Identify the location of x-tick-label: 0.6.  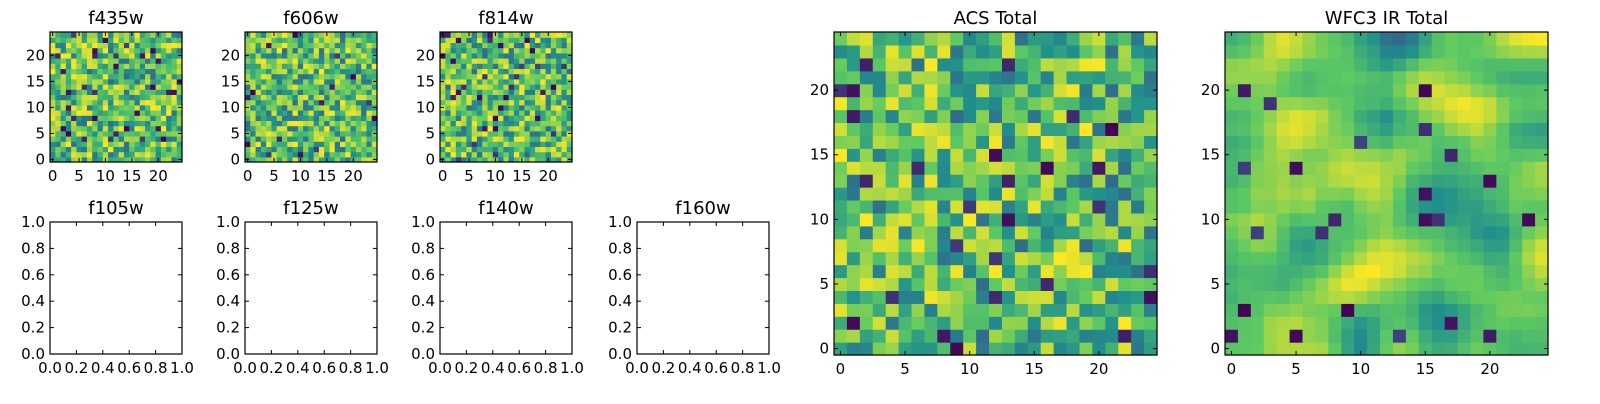
(324, 368).